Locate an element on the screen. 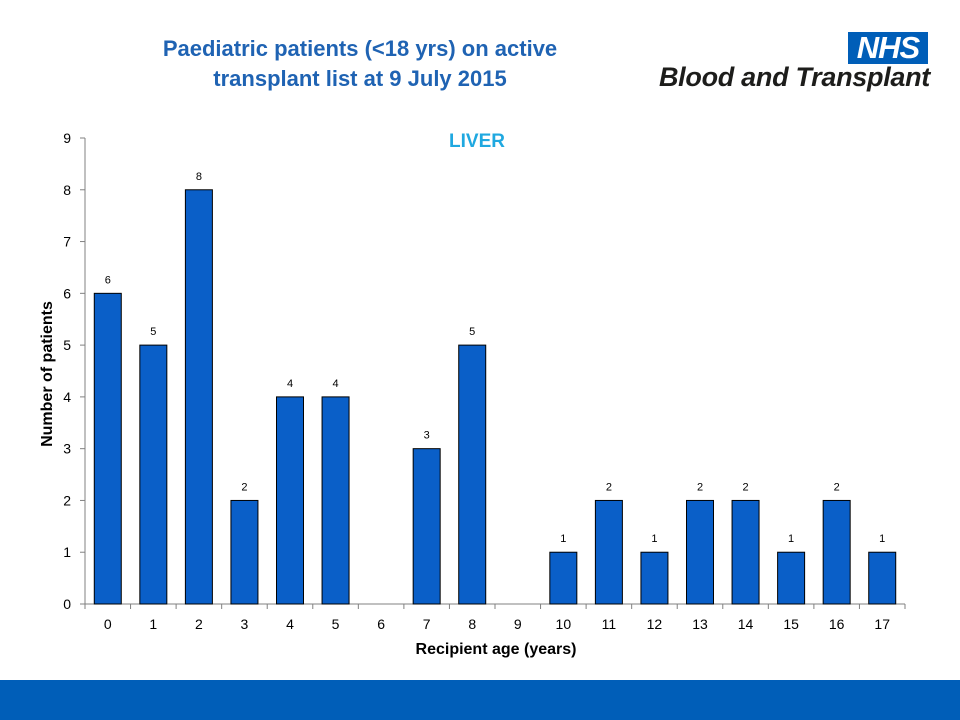 Image resolution: width=960 pixels, height=720 pixels. y-tick-label: 1 is located at coordinates (67, 552).